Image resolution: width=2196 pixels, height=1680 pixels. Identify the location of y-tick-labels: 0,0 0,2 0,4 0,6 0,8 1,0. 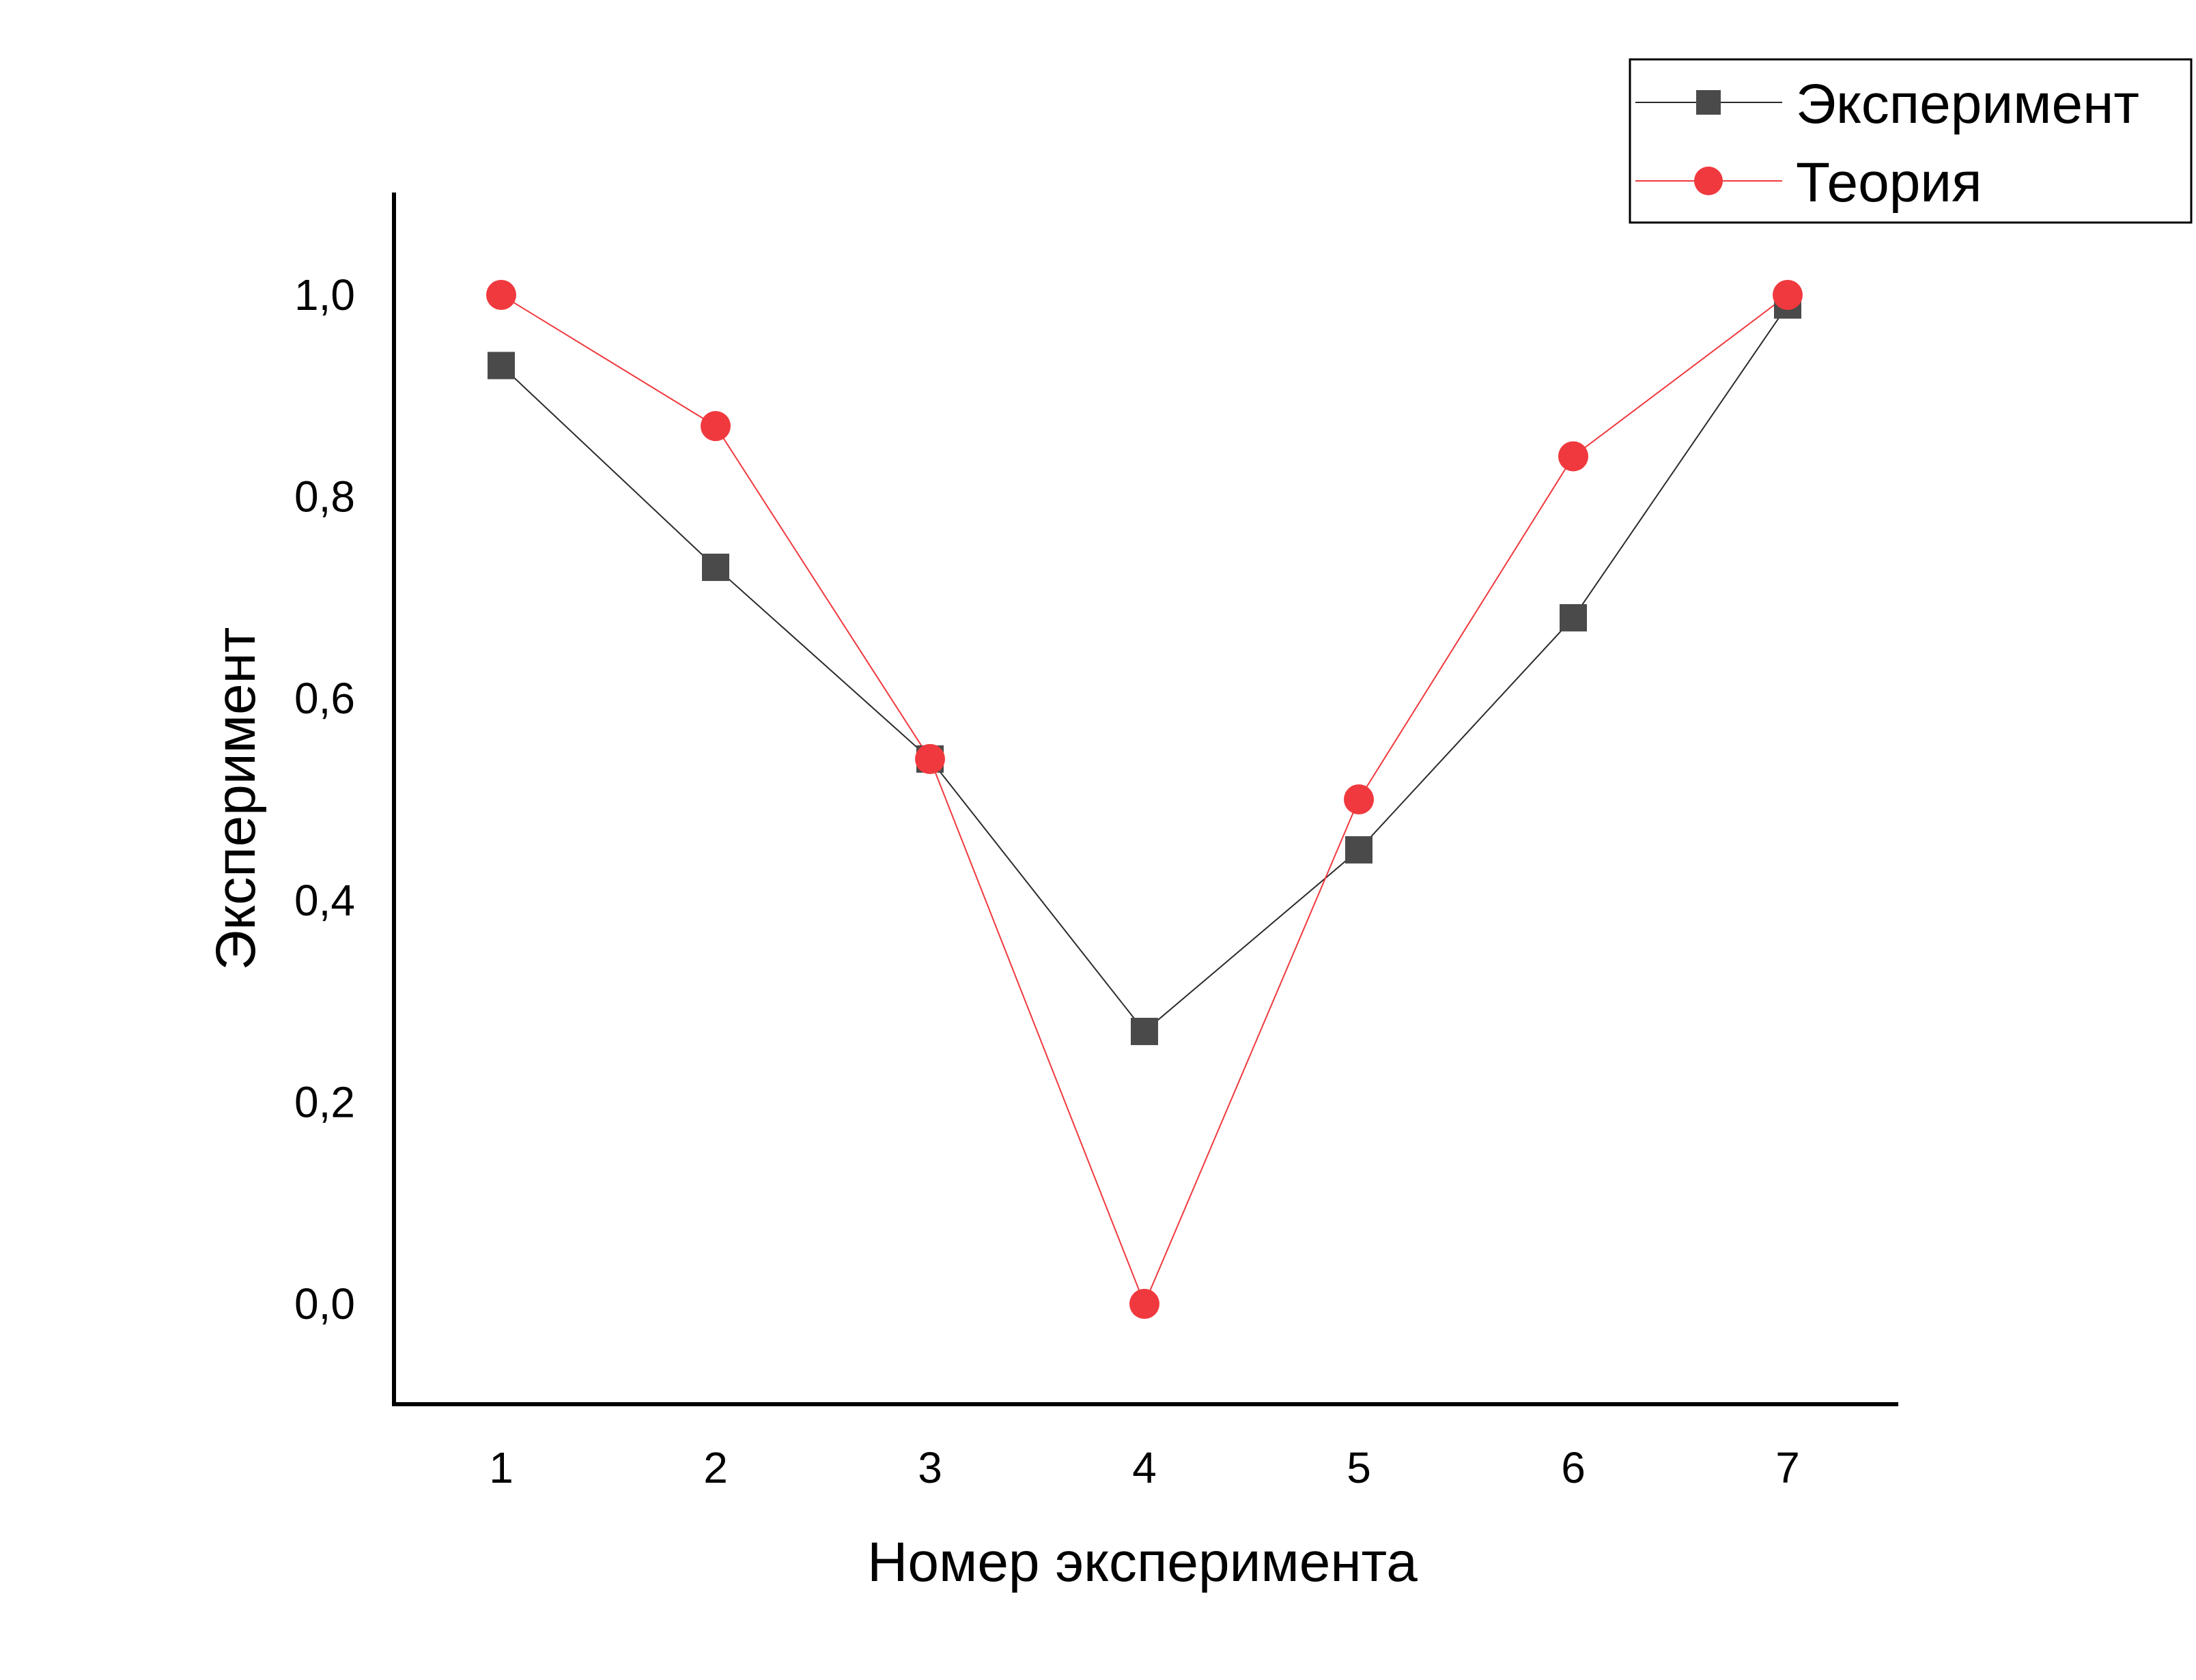
(325, 799).